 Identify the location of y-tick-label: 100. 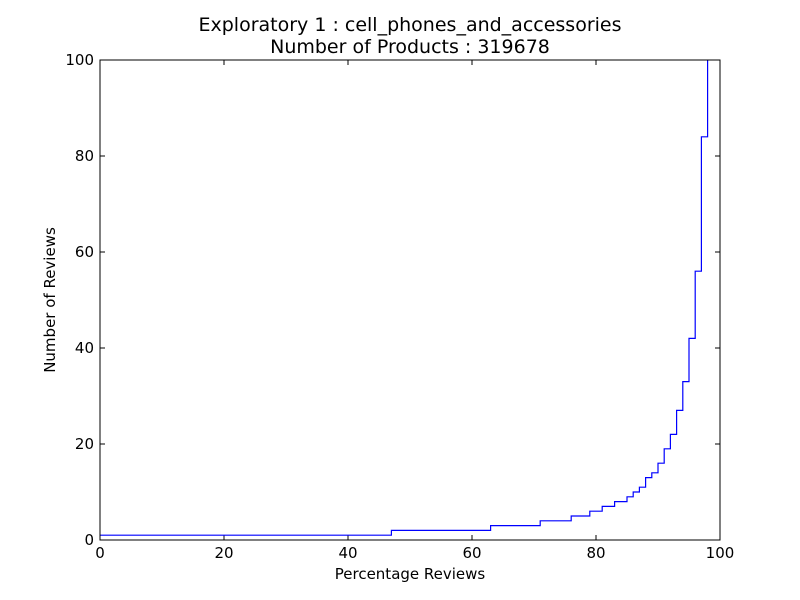
(79, 60).